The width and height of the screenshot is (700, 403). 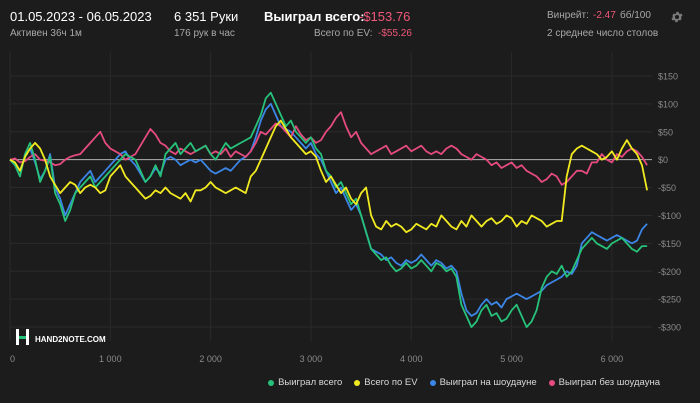 What do you see at coordinates (391, 382) in the screenshot?
I see `legend-label-ev: Всего по EV` at bounding box center [391, 382].